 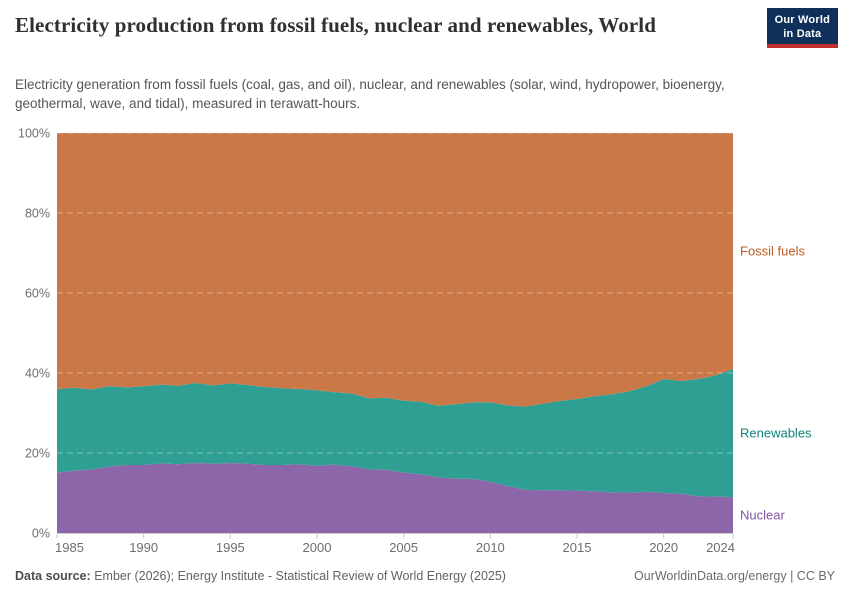 I want to click on owid-logo: Our World in Data, so click(x=802, y=28).